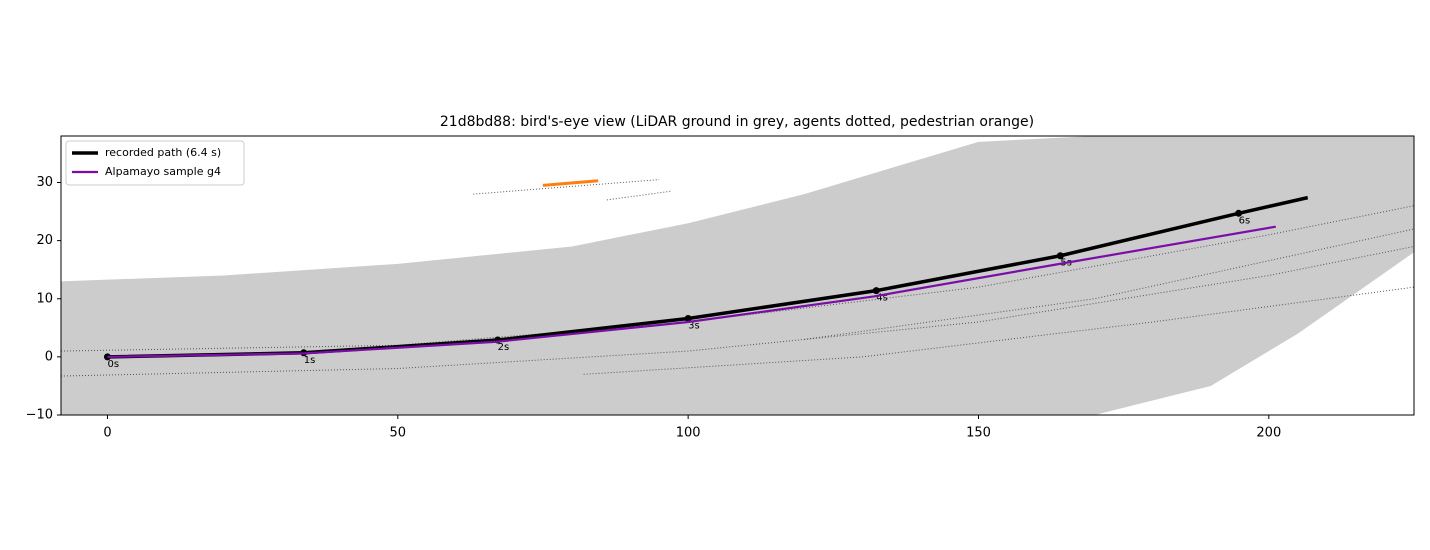 The height and width of the screenshot is (550, 1430). Describe the element at coordinates (107, 433) in the screenshot. I see `x-tick-label: 0` at that location.